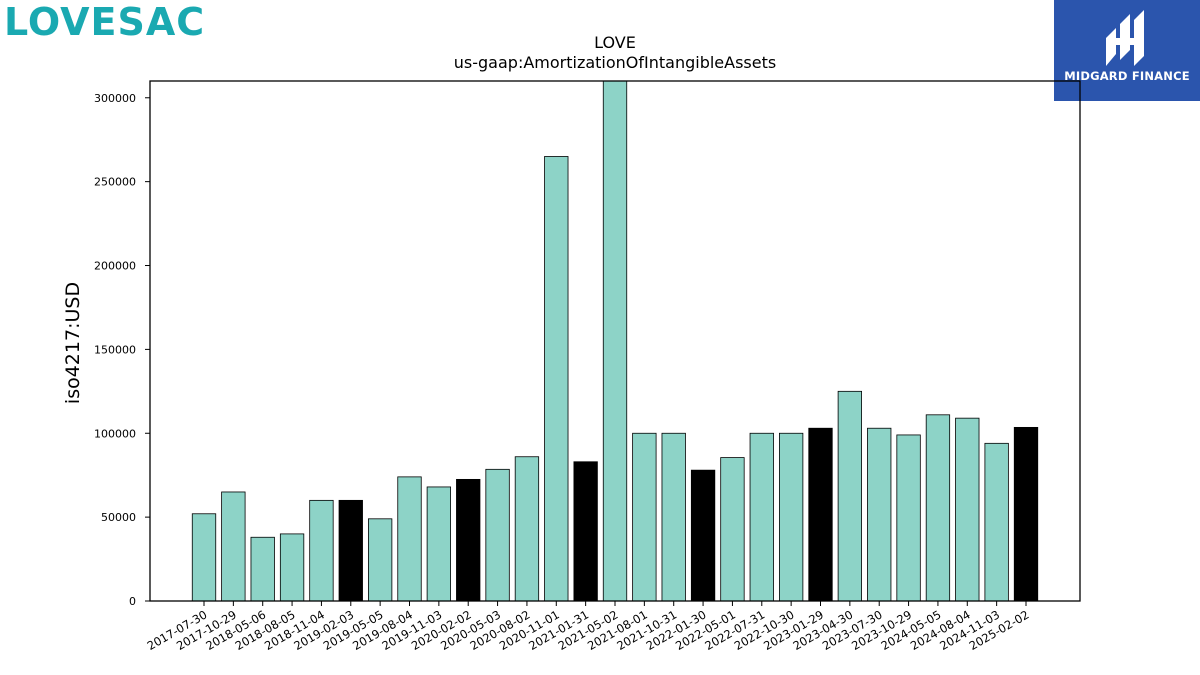 This screenshot has height=675, width=1200. What do you see at coordinates (294, 630) in the screenshot?
I see `x-tick-label: 2018-11-04` at bounding box center [294, 630].